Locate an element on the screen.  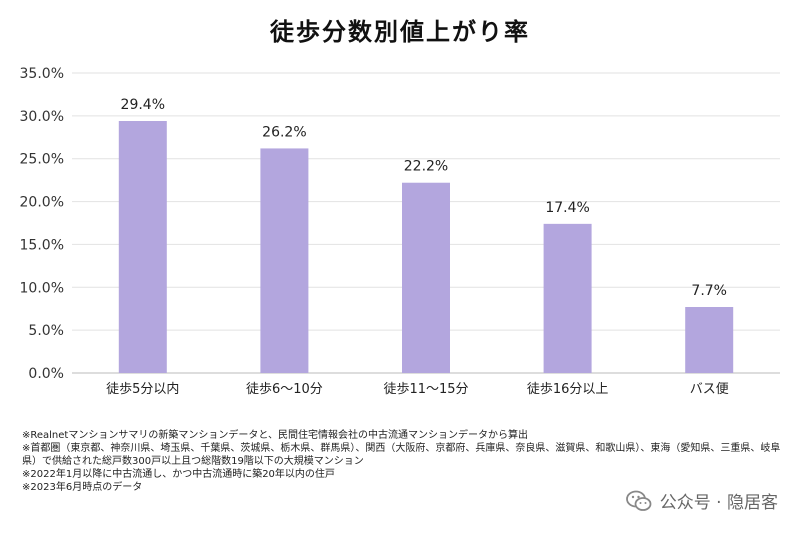
footnote: ※2022年1月以降に中古流通し、かつ中古流通時に築20年以内の住戸 is located at coordinates (178, 474).